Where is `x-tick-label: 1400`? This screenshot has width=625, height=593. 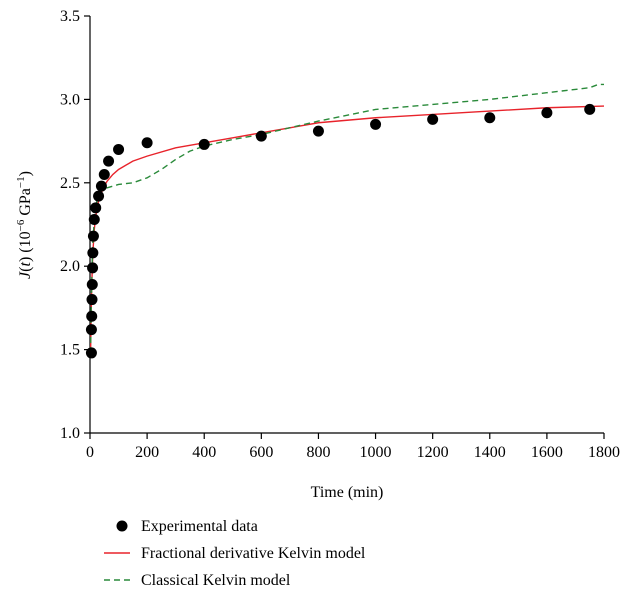
x-tick-label: 1400 is located at coordinates (490, 452).